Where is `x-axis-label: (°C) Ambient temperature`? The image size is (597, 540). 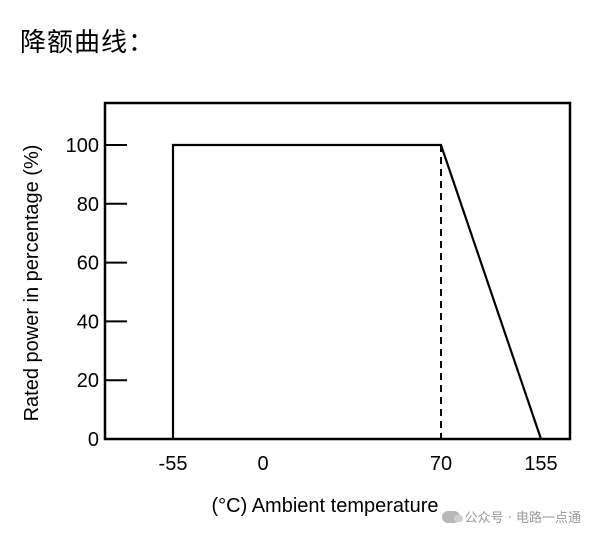
x-axis-label: (°C) Ambient temperature is located at coordinates (325, 506).